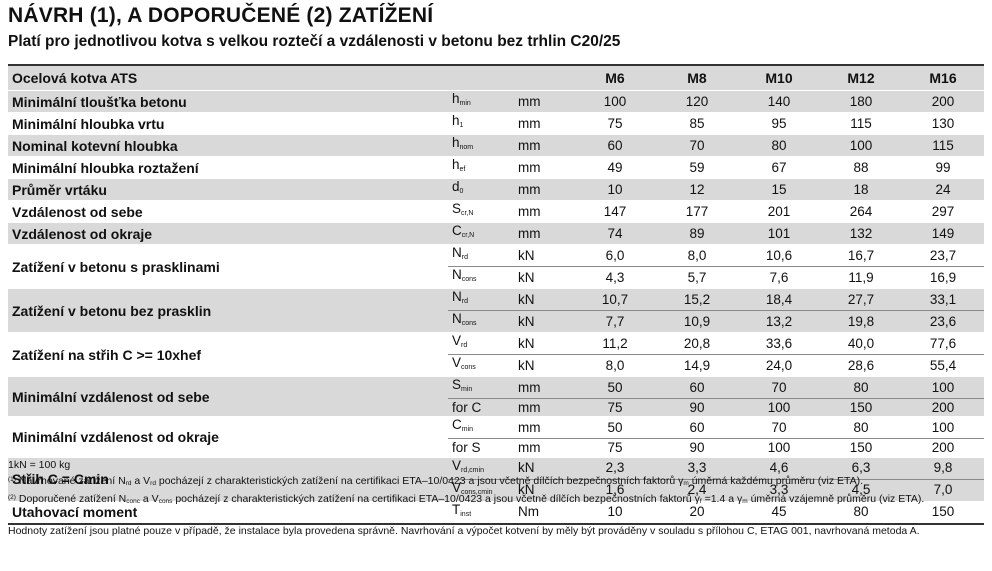  I want to click on value-cell: 20, so click(697, 513).